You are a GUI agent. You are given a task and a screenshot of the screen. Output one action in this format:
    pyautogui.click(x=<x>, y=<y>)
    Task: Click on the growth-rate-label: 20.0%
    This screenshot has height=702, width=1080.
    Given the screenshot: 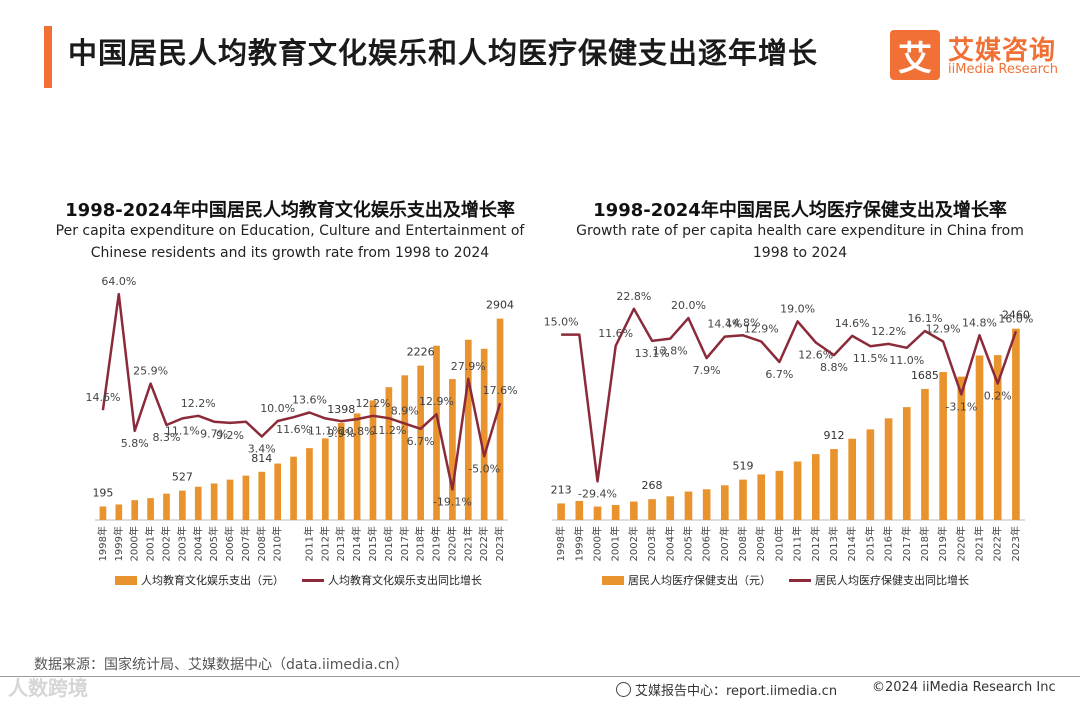 What is the action you would take?
    pyautogui.click(x=688, y=305)
    